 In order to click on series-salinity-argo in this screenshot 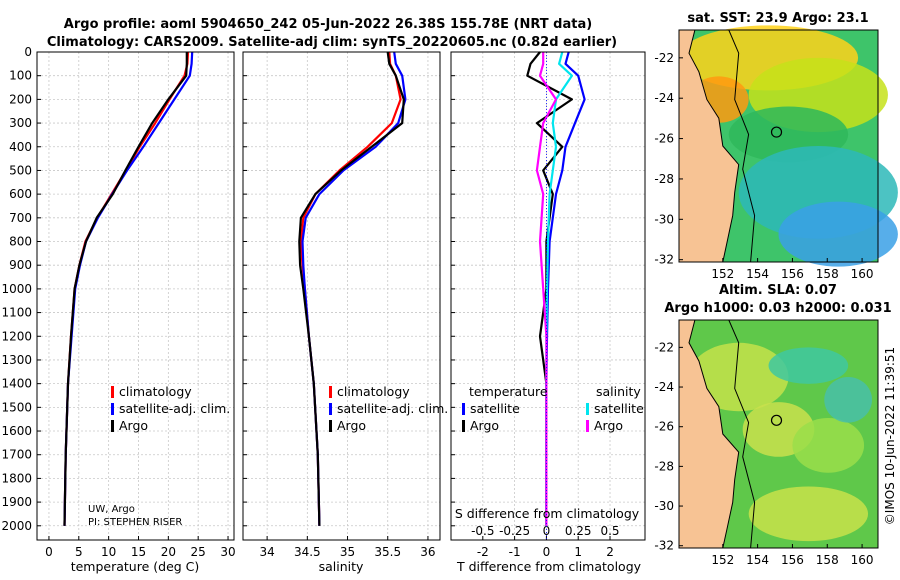, I will do `click(546, 289)`.